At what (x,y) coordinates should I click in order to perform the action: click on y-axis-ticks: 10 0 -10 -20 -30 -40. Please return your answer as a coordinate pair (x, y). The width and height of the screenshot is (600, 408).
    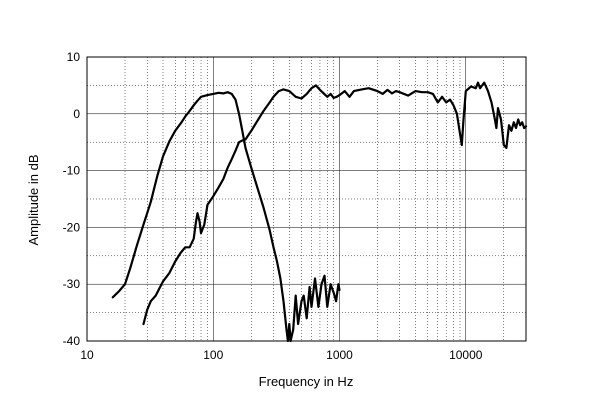
    Looking at the image, I should click on (72, 199).